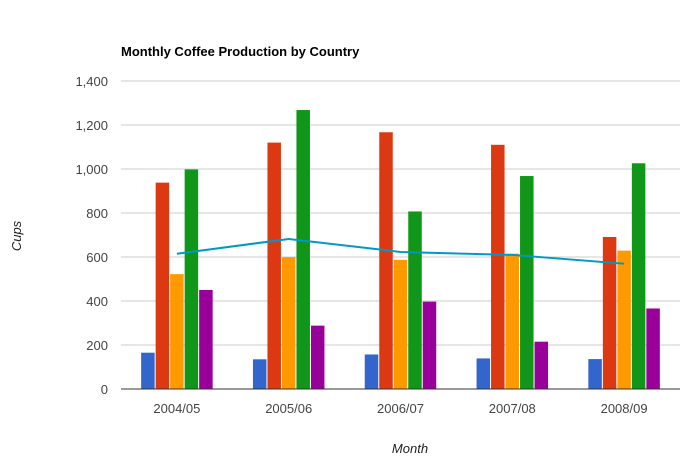  I want to click on x-axis-ticks: 2004/05 2005/06 2006/07 2007/08 2008/09, so click(400, 408).